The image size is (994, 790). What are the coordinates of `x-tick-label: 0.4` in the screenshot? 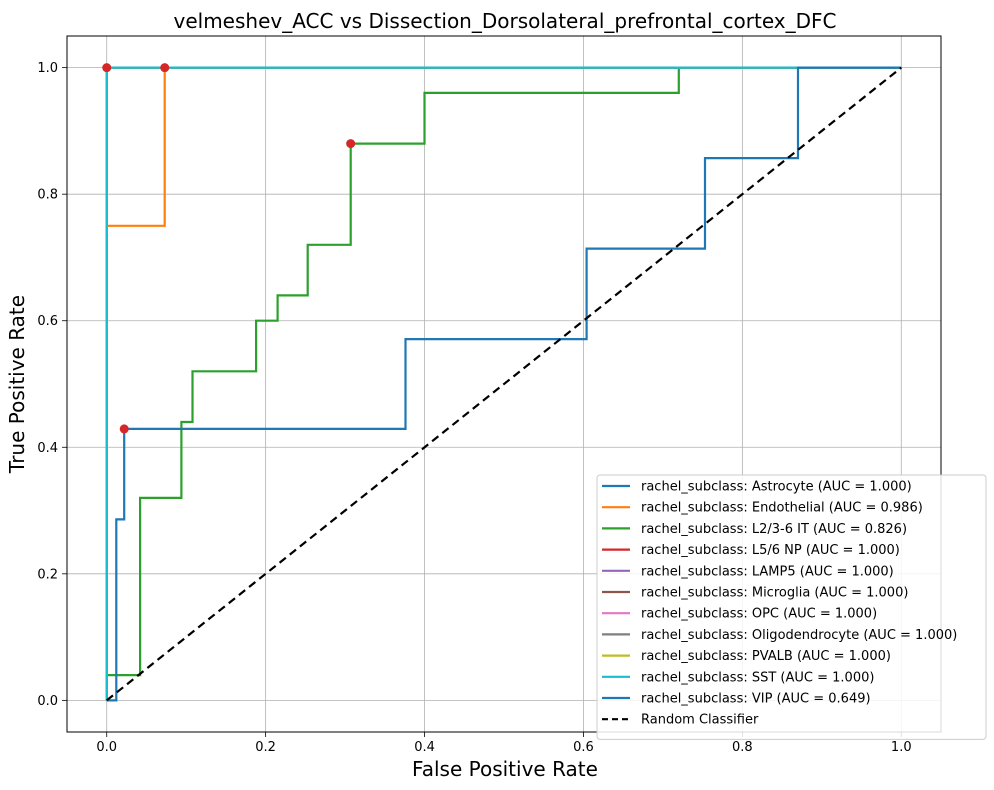 It's located at (424, 747).